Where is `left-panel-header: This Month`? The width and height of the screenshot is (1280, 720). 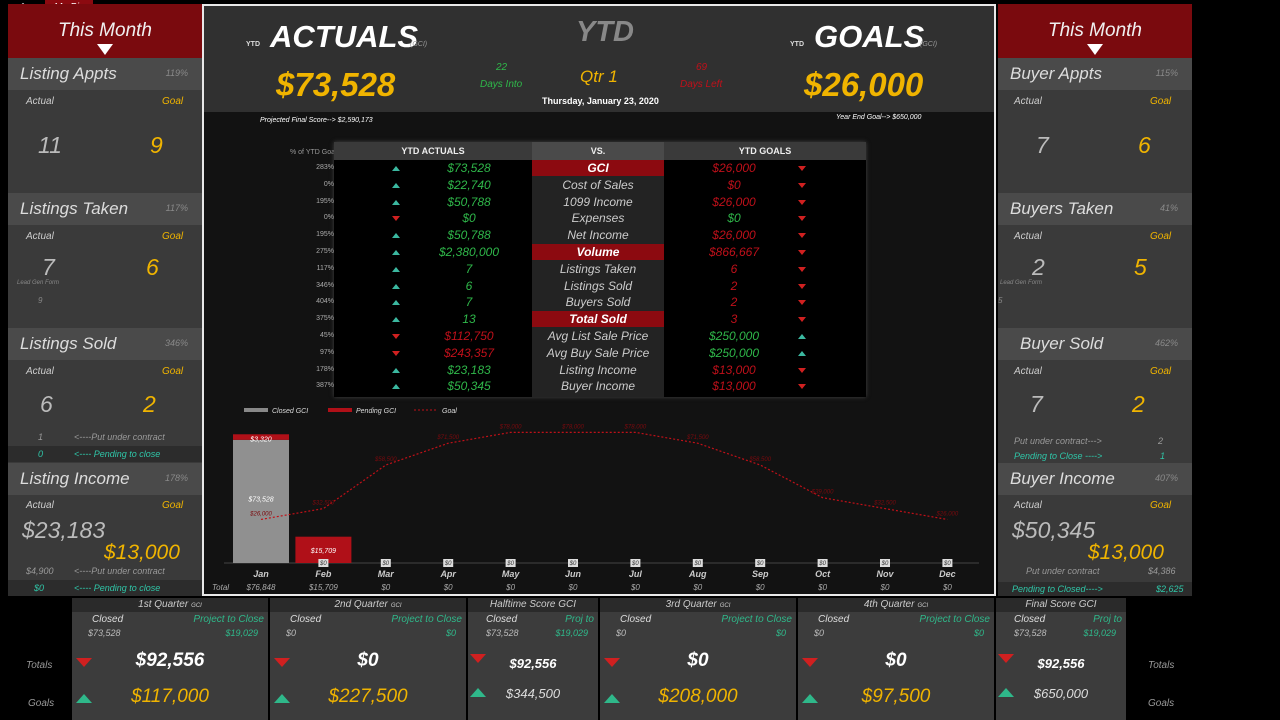
left-panel-header: This Month is located at coordinates (105, 31).